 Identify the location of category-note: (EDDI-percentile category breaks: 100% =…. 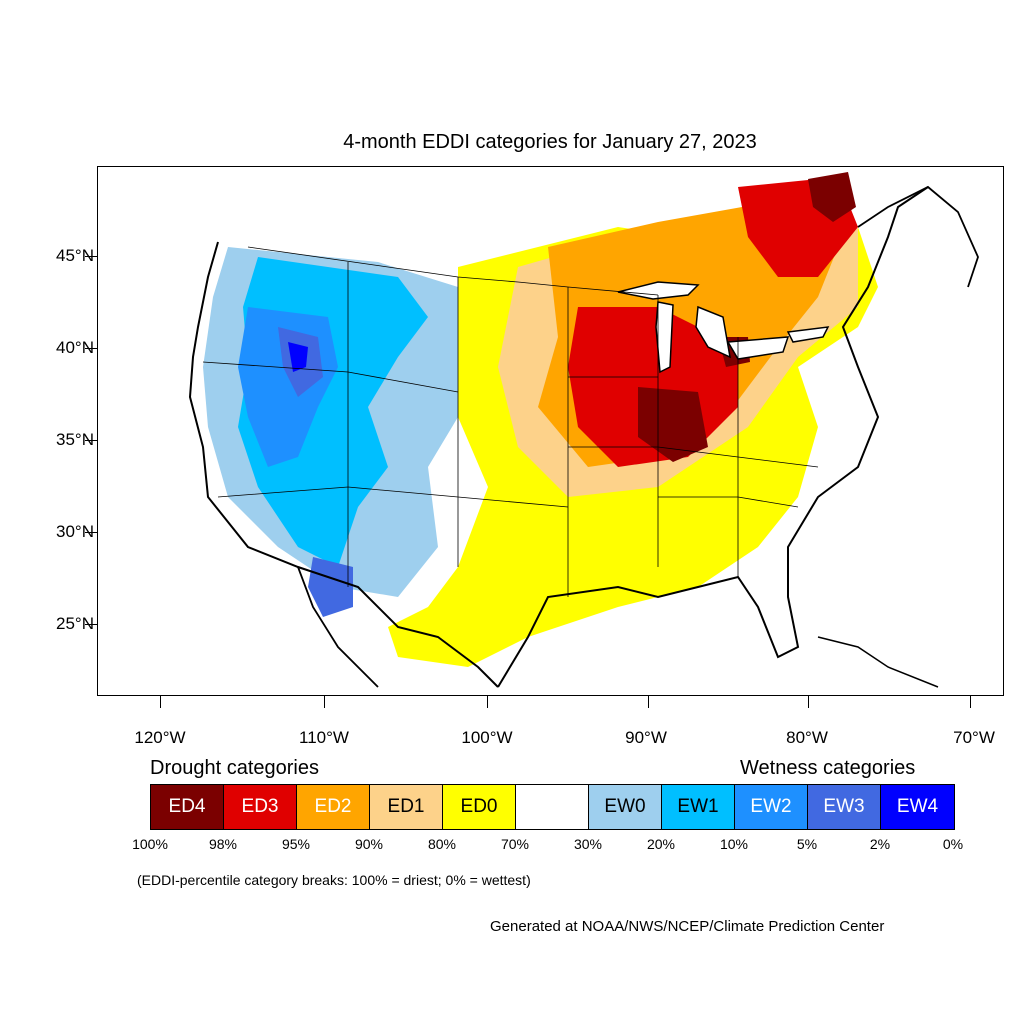
(334, 880).